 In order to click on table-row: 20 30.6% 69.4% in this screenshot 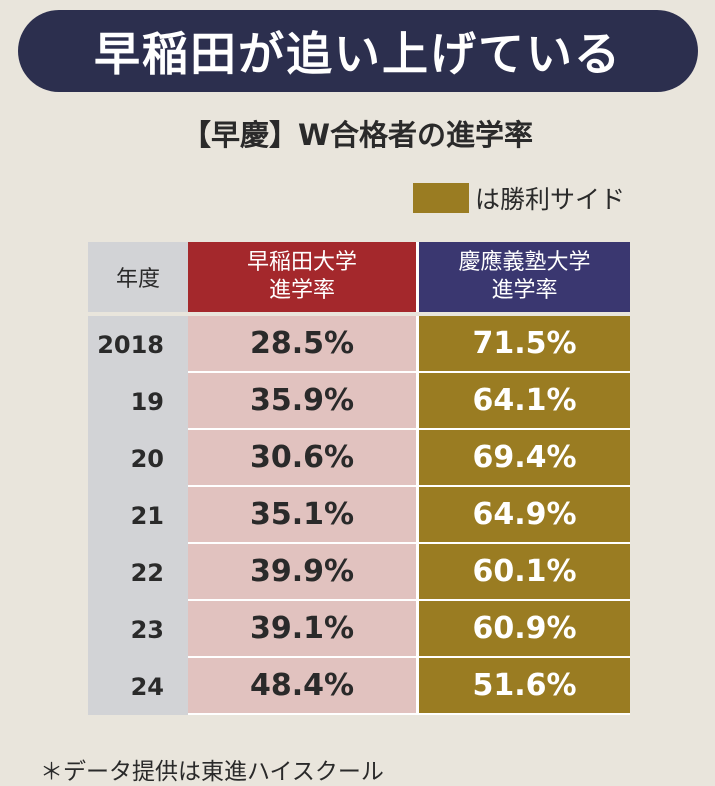, I will do `click(359, 458)`.